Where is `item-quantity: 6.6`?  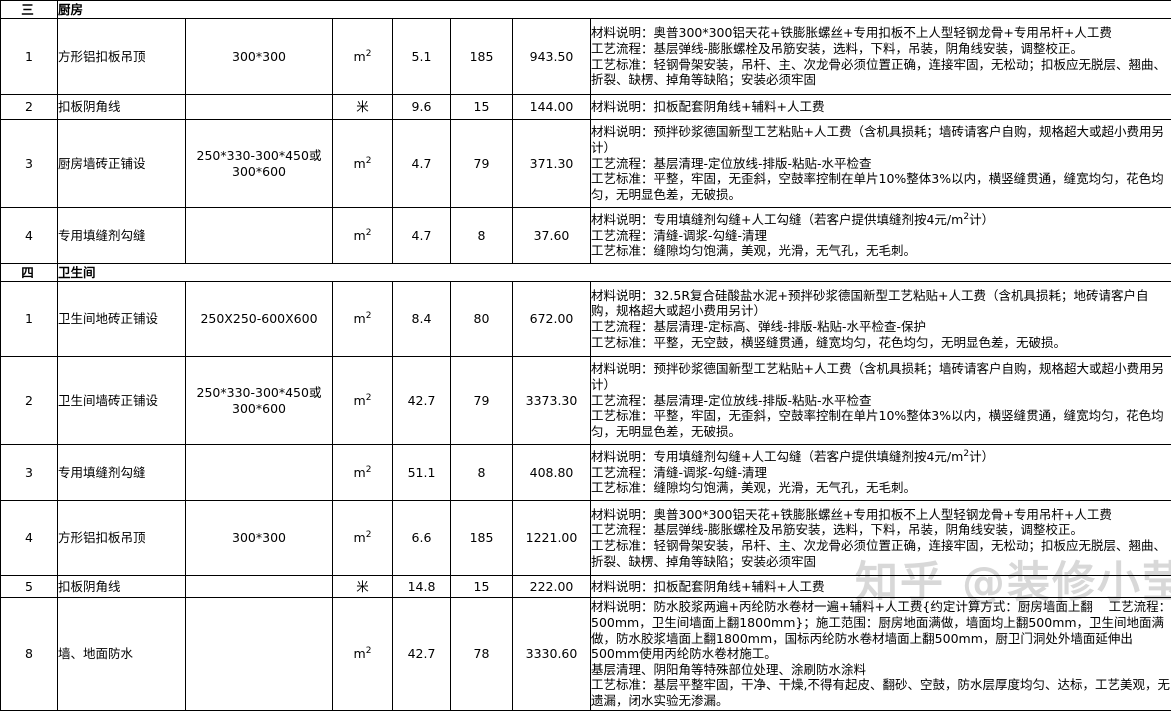
item-quantity: 6.6 is located at coordinates (422, 538).